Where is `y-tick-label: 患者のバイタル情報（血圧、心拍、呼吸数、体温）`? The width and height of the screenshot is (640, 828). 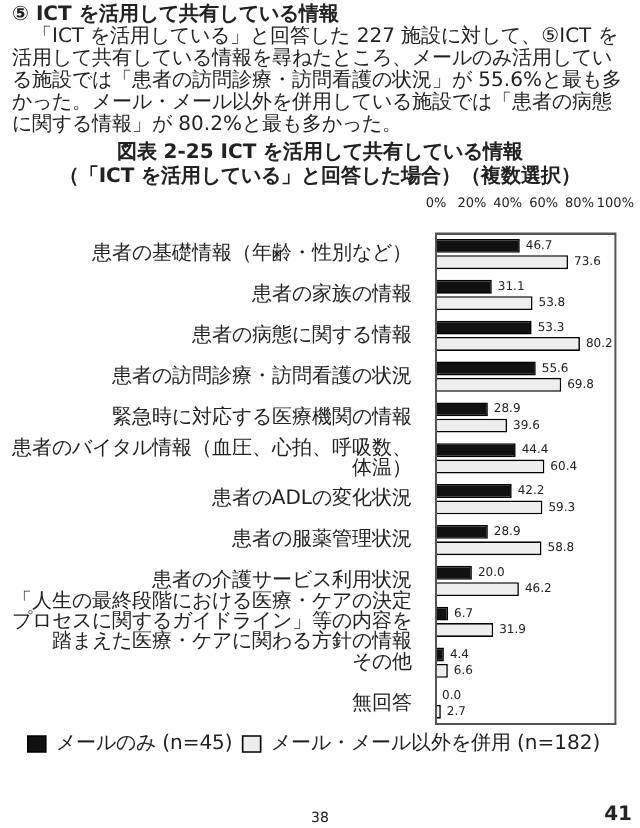 y-tick-label: 患者のバイタル情報（血圧、心拍、呼吸数、体温） is located at coordinates (211, 457).